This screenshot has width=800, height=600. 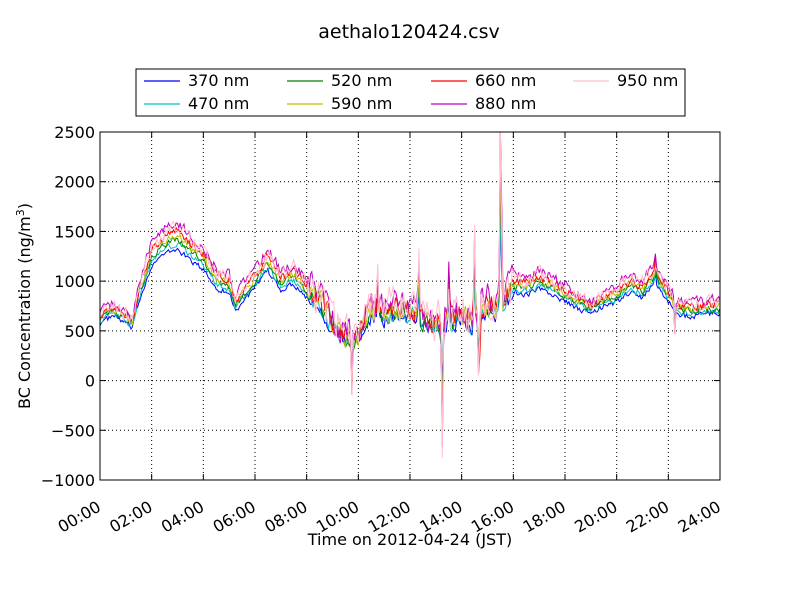 I want to click on x-tick-label: 00:00, so click(x=79, y=517).